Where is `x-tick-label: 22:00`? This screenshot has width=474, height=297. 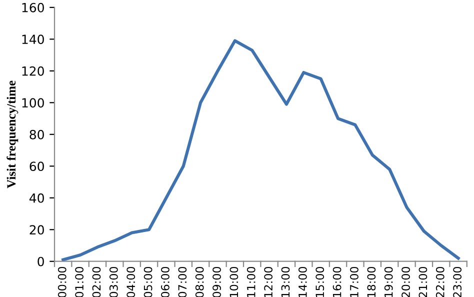
x-tick-label: 22:00 is located at coordinates (440, 281).